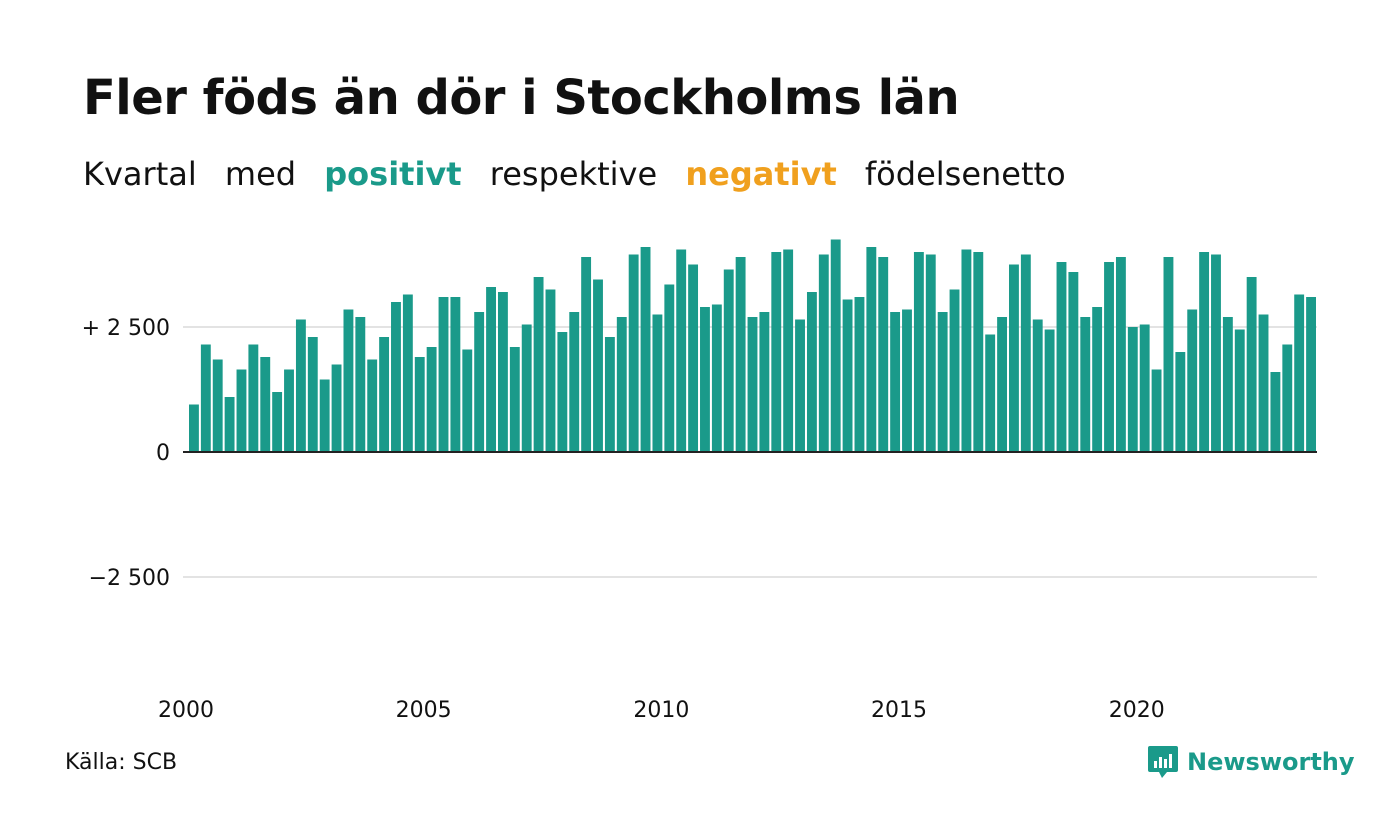  Describe the element at coordinates (1271, 762) in the screenshot. I see `brand-name: Newsworthy` at that location.